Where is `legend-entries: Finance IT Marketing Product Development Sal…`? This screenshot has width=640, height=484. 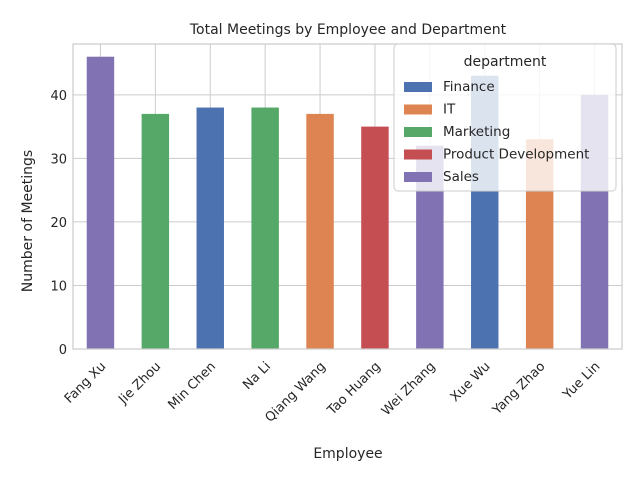
legend-entries: Finance IT Marketing Product Development Sal… is located at coordinates (496, 132).